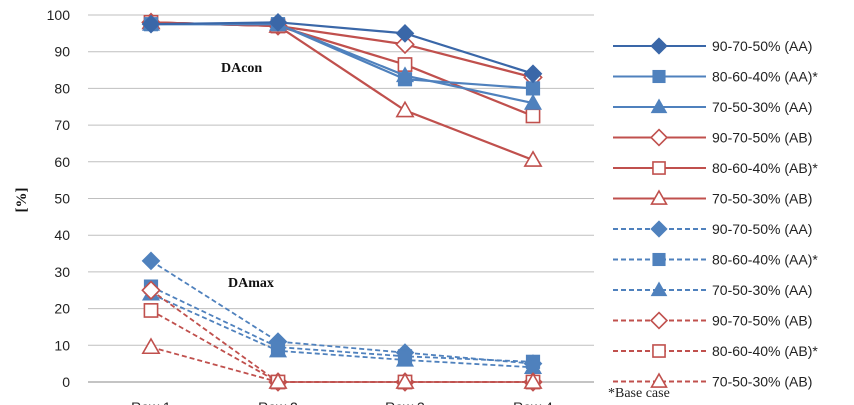 Image resolution: width=854 pixels, height=405 pixels. What do you see at coordinates (62, 345) in the screenshot?
I see `y-tick-label: 10` at bounding box center [62, 345].